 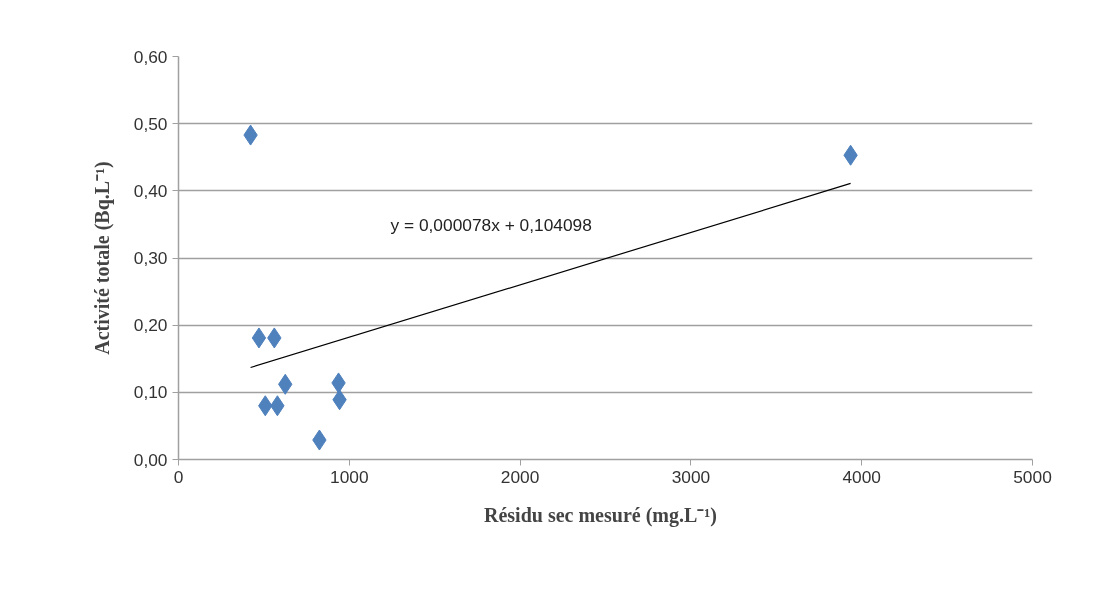 What do you see at coordinates (150, 459) in the screenshot?
I see `y-tick-label: 0,00` at bounding box center [150, 459].